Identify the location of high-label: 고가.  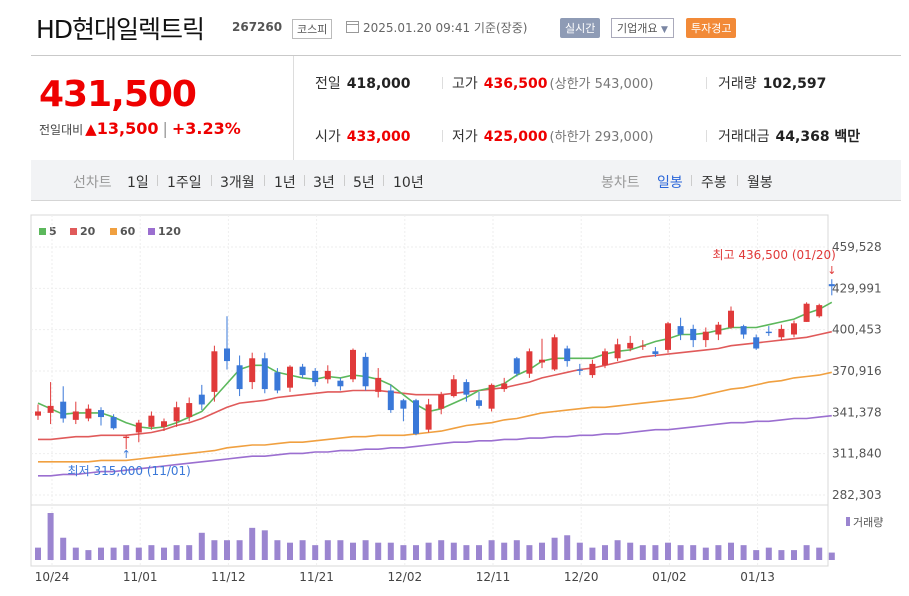
(465, 84).